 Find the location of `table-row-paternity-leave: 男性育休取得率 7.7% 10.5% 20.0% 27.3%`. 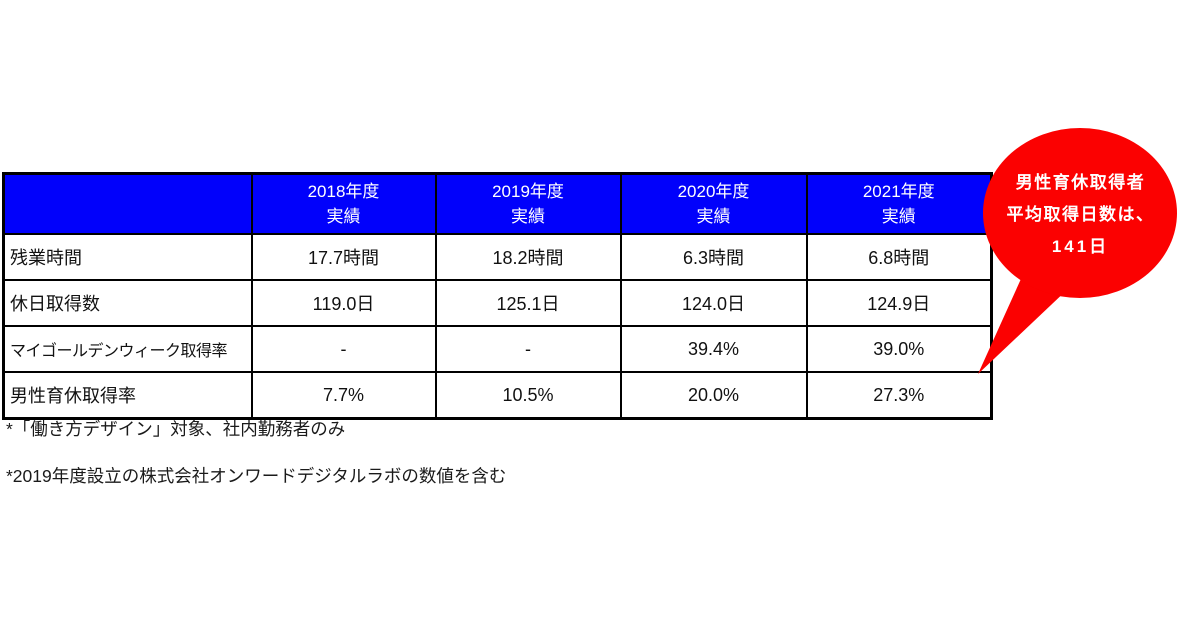

table-row-paternity-leave: 男性育休取得率 7.7% 10.5% 20.0% 27.3% is located at coordinates (497, 395).